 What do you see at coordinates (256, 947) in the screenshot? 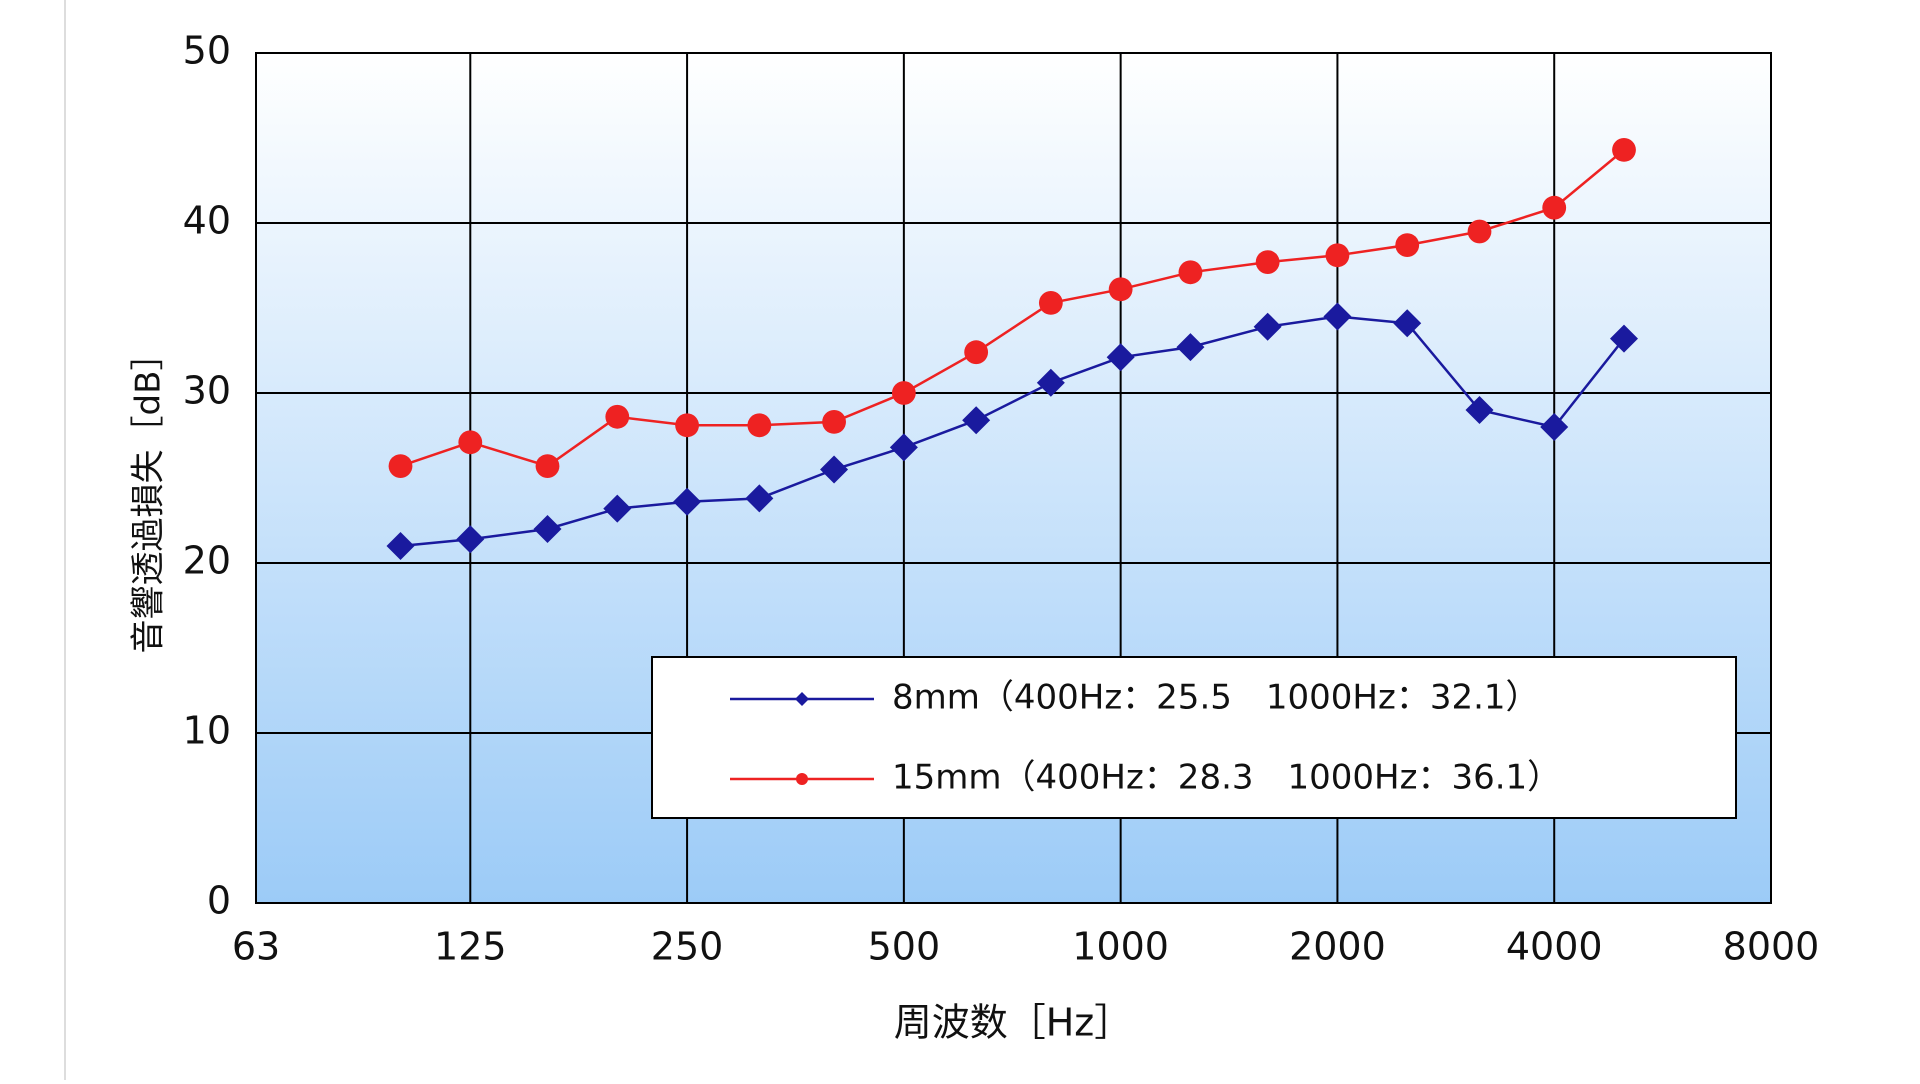
I see `x-tick-label: 63` at bounding box center [256, 947].